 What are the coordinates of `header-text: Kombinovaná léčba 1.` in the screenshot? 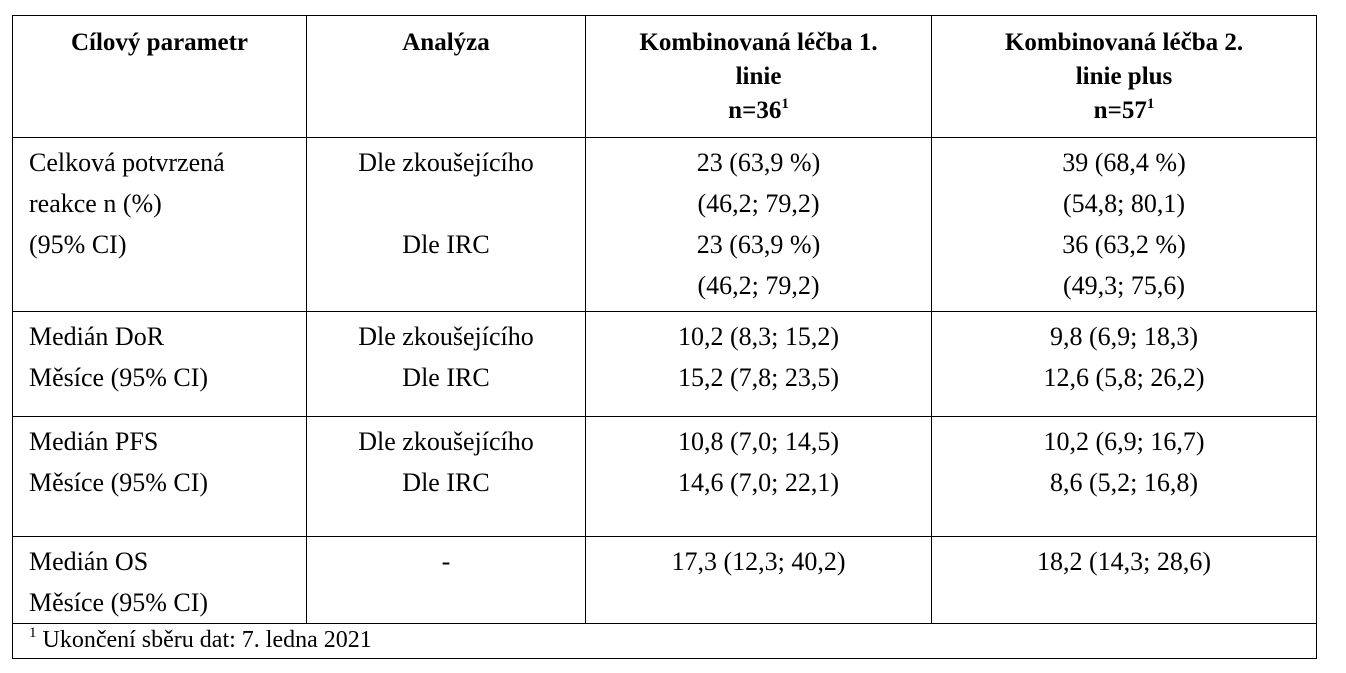 It's located at (758, 42).